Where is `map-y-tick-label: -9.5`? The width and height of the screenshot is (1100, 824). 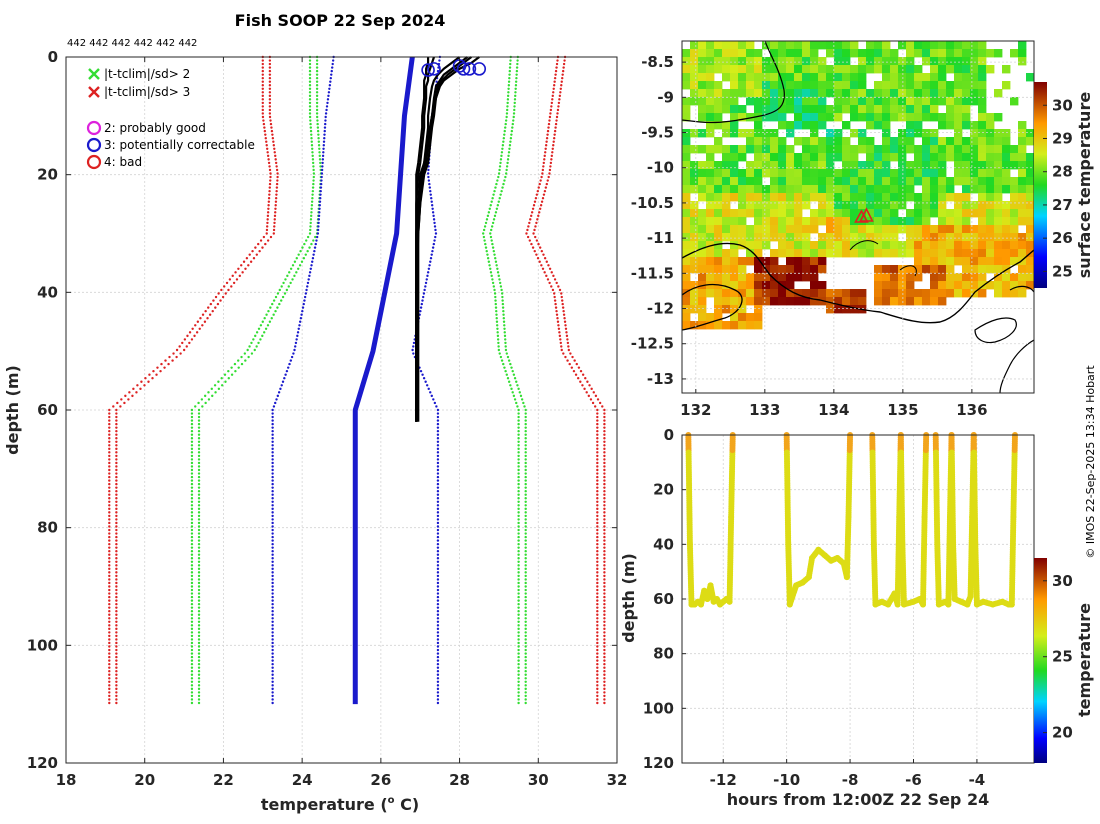 map-y-tick-label: -9.5 is located at coordinates (657, 133).